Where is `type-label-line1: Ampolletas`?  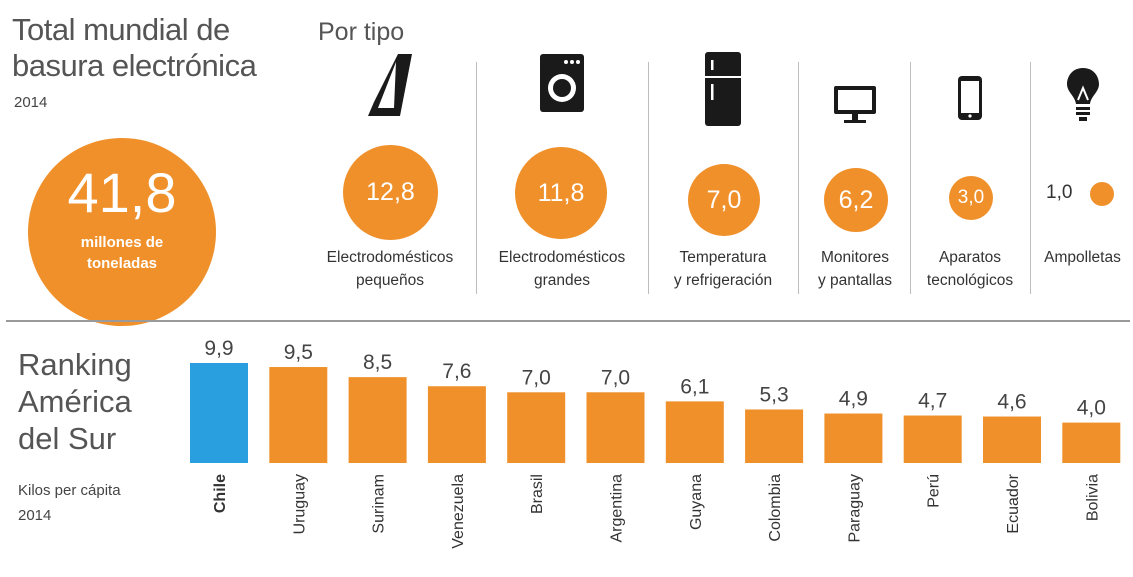 type-label-line1: Ampolletas is located at coordinates (1082, 257).